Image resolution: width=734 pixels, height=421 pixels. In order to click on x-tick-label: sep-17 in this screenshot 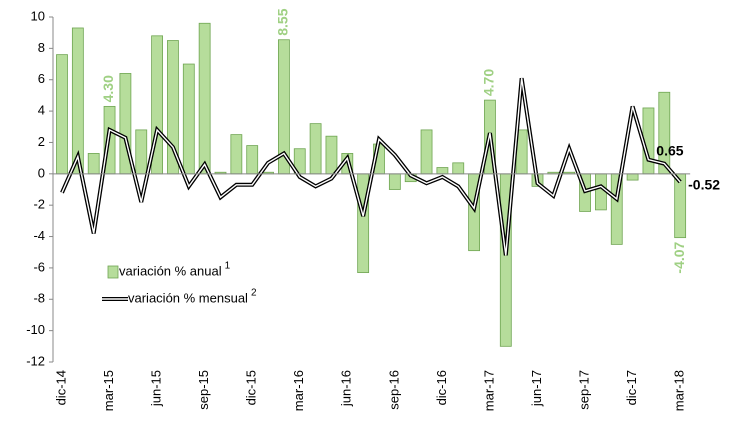, I will do `click(583, 390)`.